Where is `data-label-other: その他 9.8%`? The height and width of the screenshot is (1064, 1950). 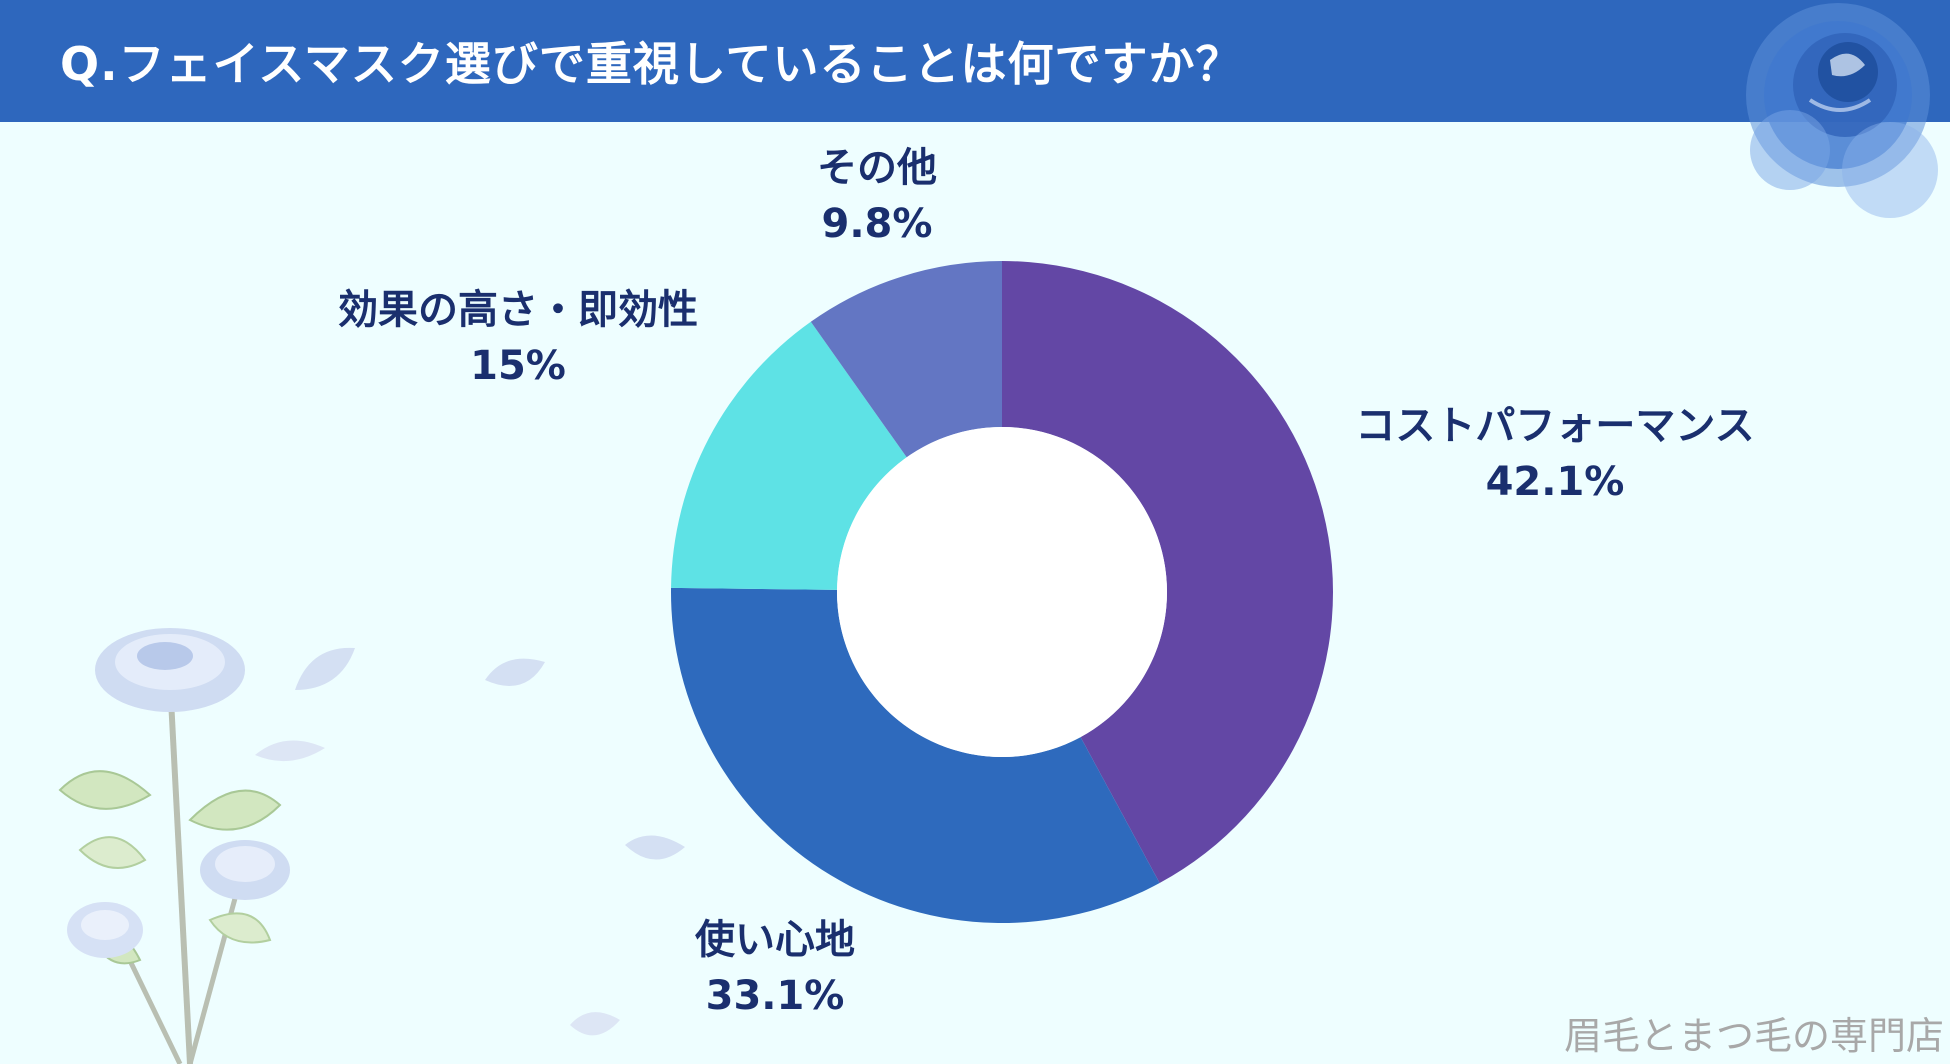 data-label-other: その他 9.8% is located at coordinates (877, 196).